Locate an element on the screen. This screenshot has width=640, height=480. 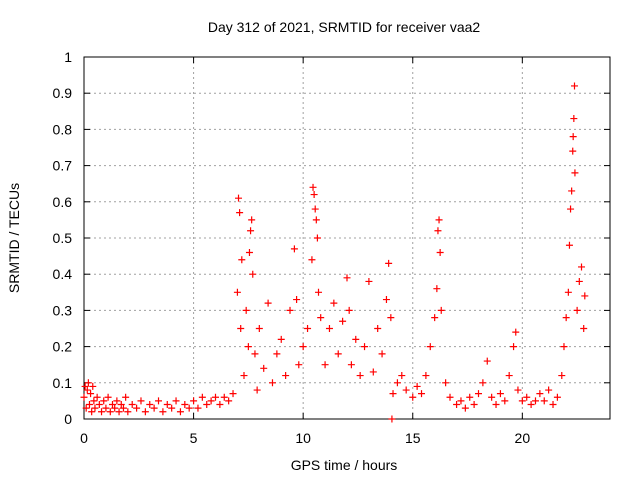
y-tick-label: 0.3 is located at coordinates (63, 310).